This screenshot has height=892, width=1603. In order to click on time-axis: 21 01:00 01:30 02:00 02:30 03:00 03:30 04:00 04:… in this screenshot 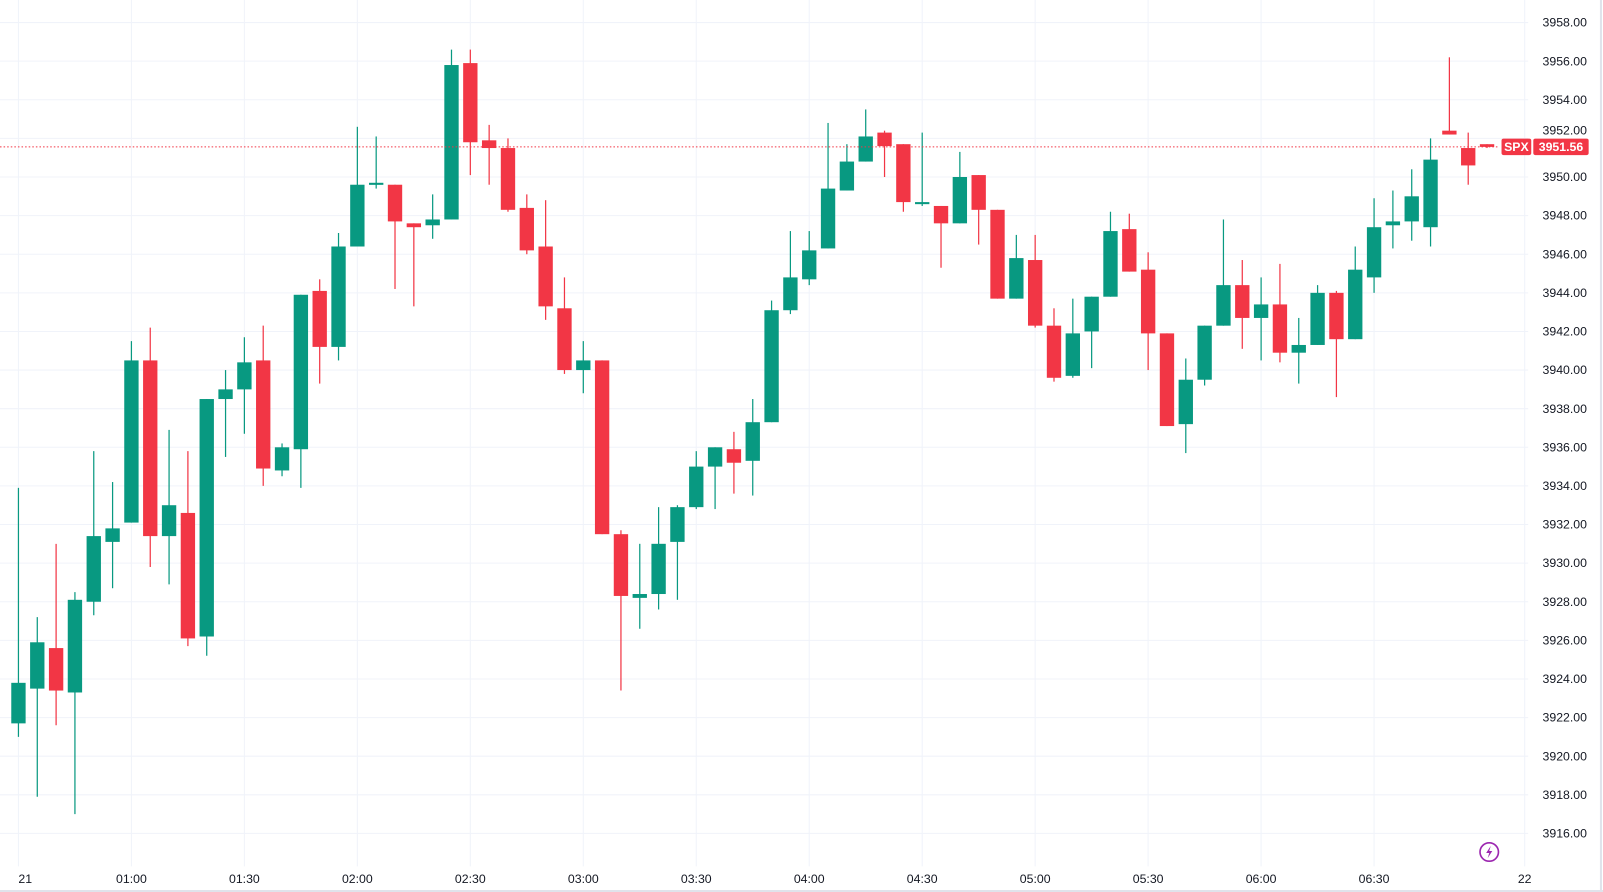, I will do `click(774, 879)`.